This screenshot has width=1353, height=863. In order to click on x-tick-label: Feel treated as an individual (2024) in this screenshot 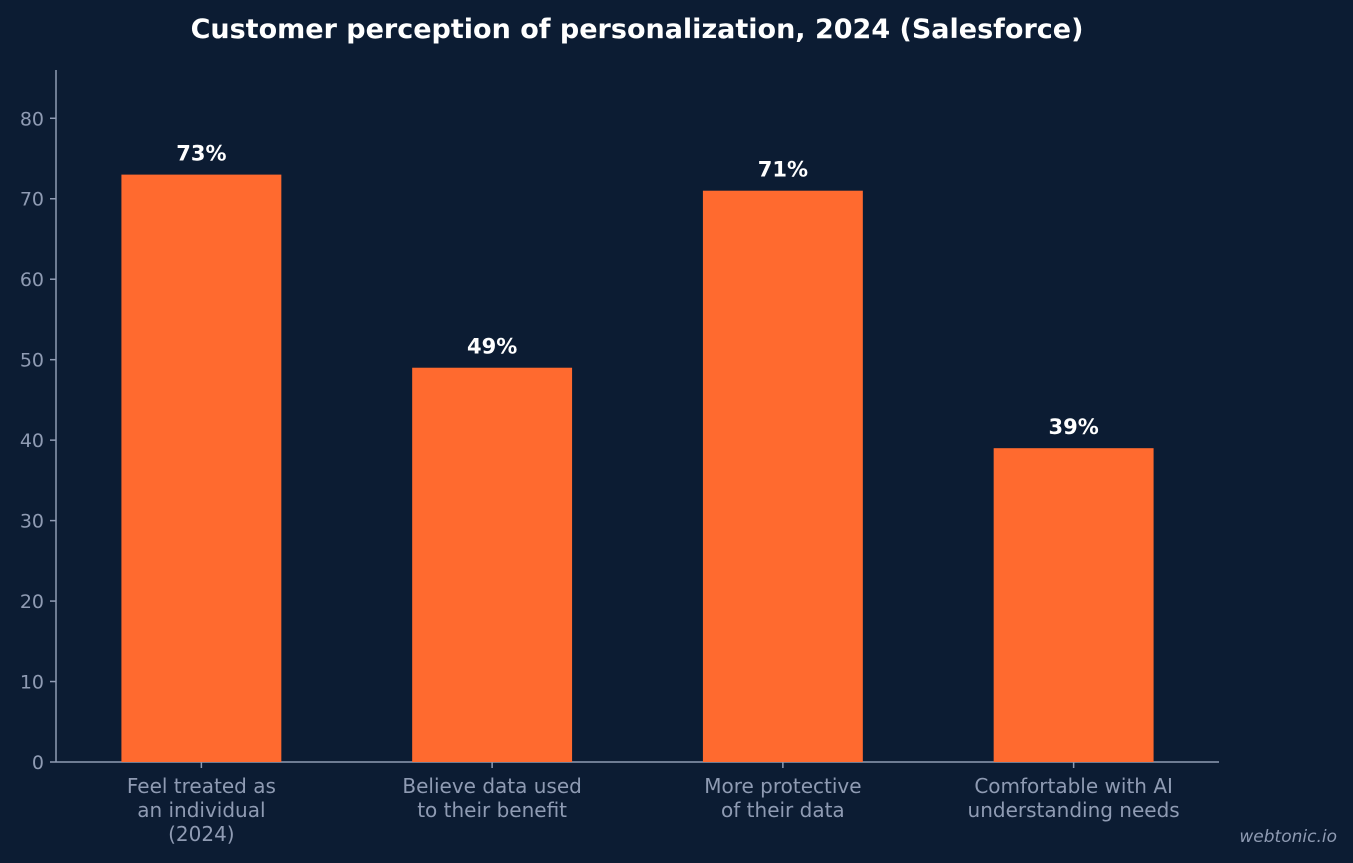, I will do `click(201, 810)`.